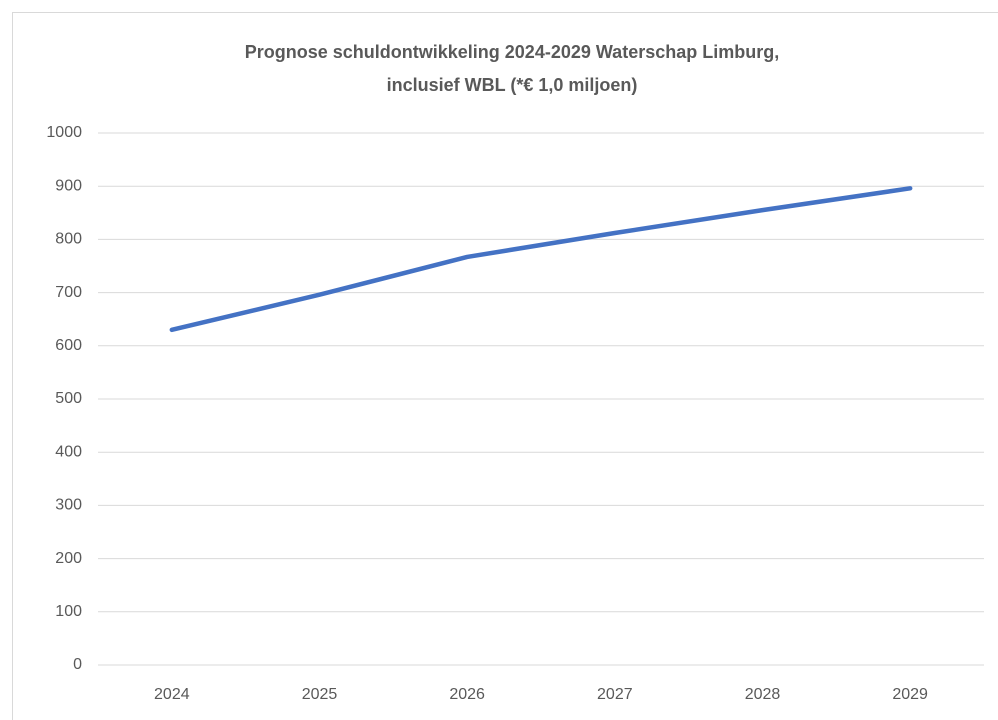  What do you see at coordinates (763, 694) in the screenshot?
I see `x-tick-label: 2028` at bounding box center [763, 694].